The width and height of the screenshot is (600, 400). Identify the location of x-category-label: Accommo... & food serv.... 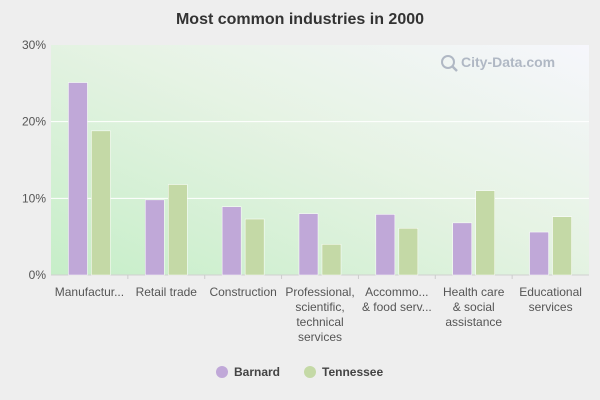
(397, 299).